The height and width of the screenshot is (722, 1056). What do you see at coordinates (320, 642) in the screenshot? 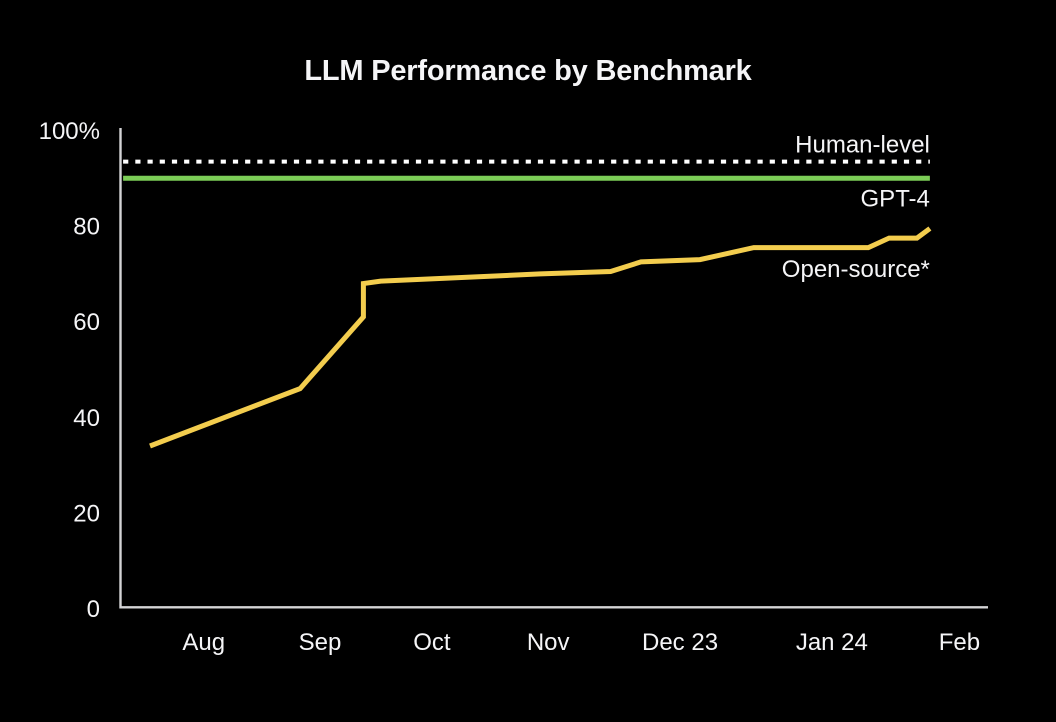
I see `x-tick-label: Sep` at bounding box center [320, 642].